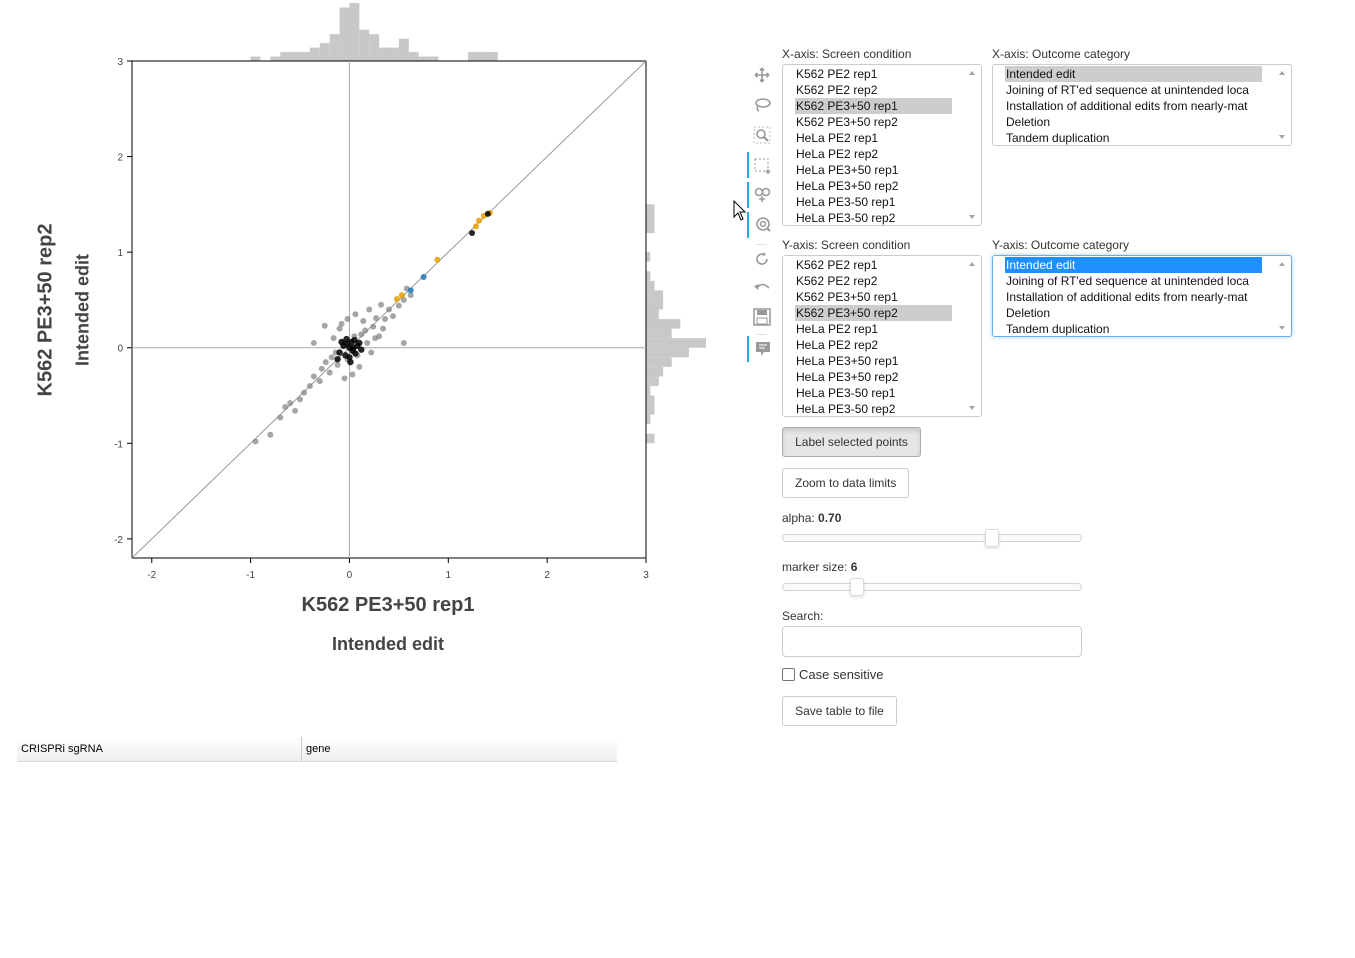 Image resolution: width=1355 pixels, height=958 pixels. What do you see at coordinates (762, 317) in the screenshot?
I see `save-tool` at bounding box center [762, 317].